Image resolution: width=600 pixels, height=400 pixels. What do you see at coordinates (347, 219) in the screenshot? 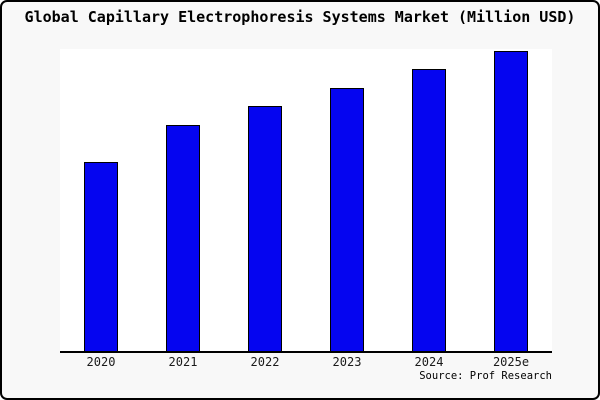
I see `bar-2023` at bounding box center [347, 219].